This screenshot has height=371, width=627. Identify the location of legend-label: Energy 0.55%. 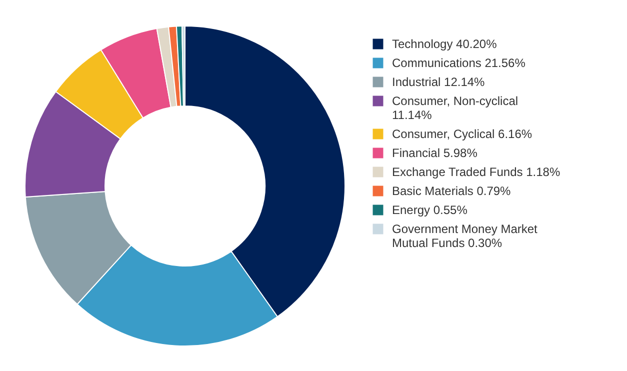
(430, 210).